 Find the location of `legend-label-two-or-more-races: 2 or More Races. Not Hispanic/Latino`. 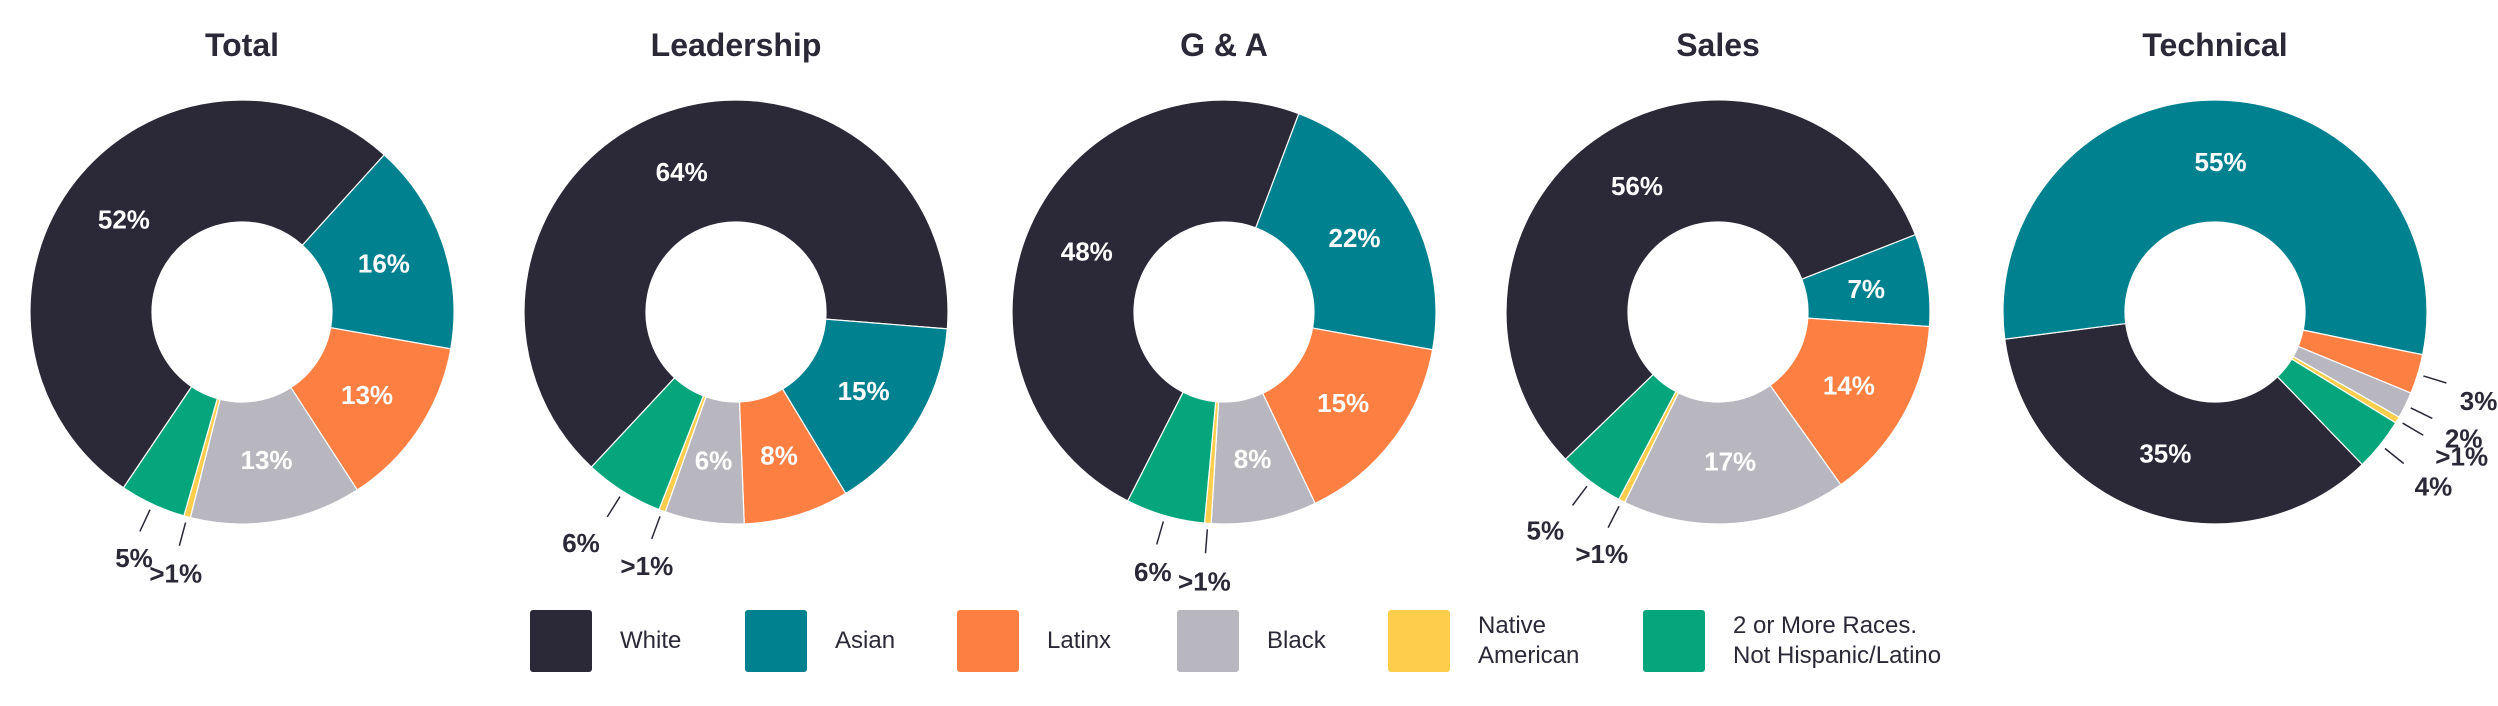

legend-label-two-or-more-races: 2 or More Races. Not Hispanic/Latino is located at coordinates (1837, 640).